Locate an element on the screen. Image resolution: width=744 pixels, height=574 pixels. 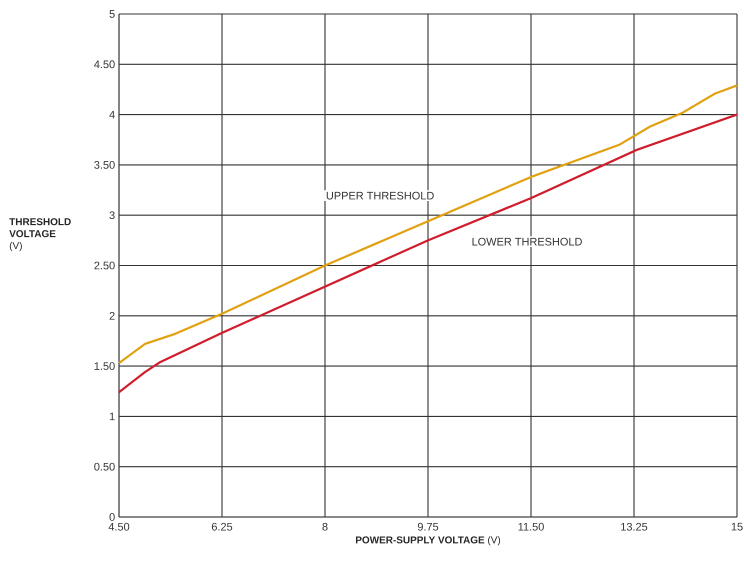
y-tick-label: 4 is located at coordinates (112, 114).